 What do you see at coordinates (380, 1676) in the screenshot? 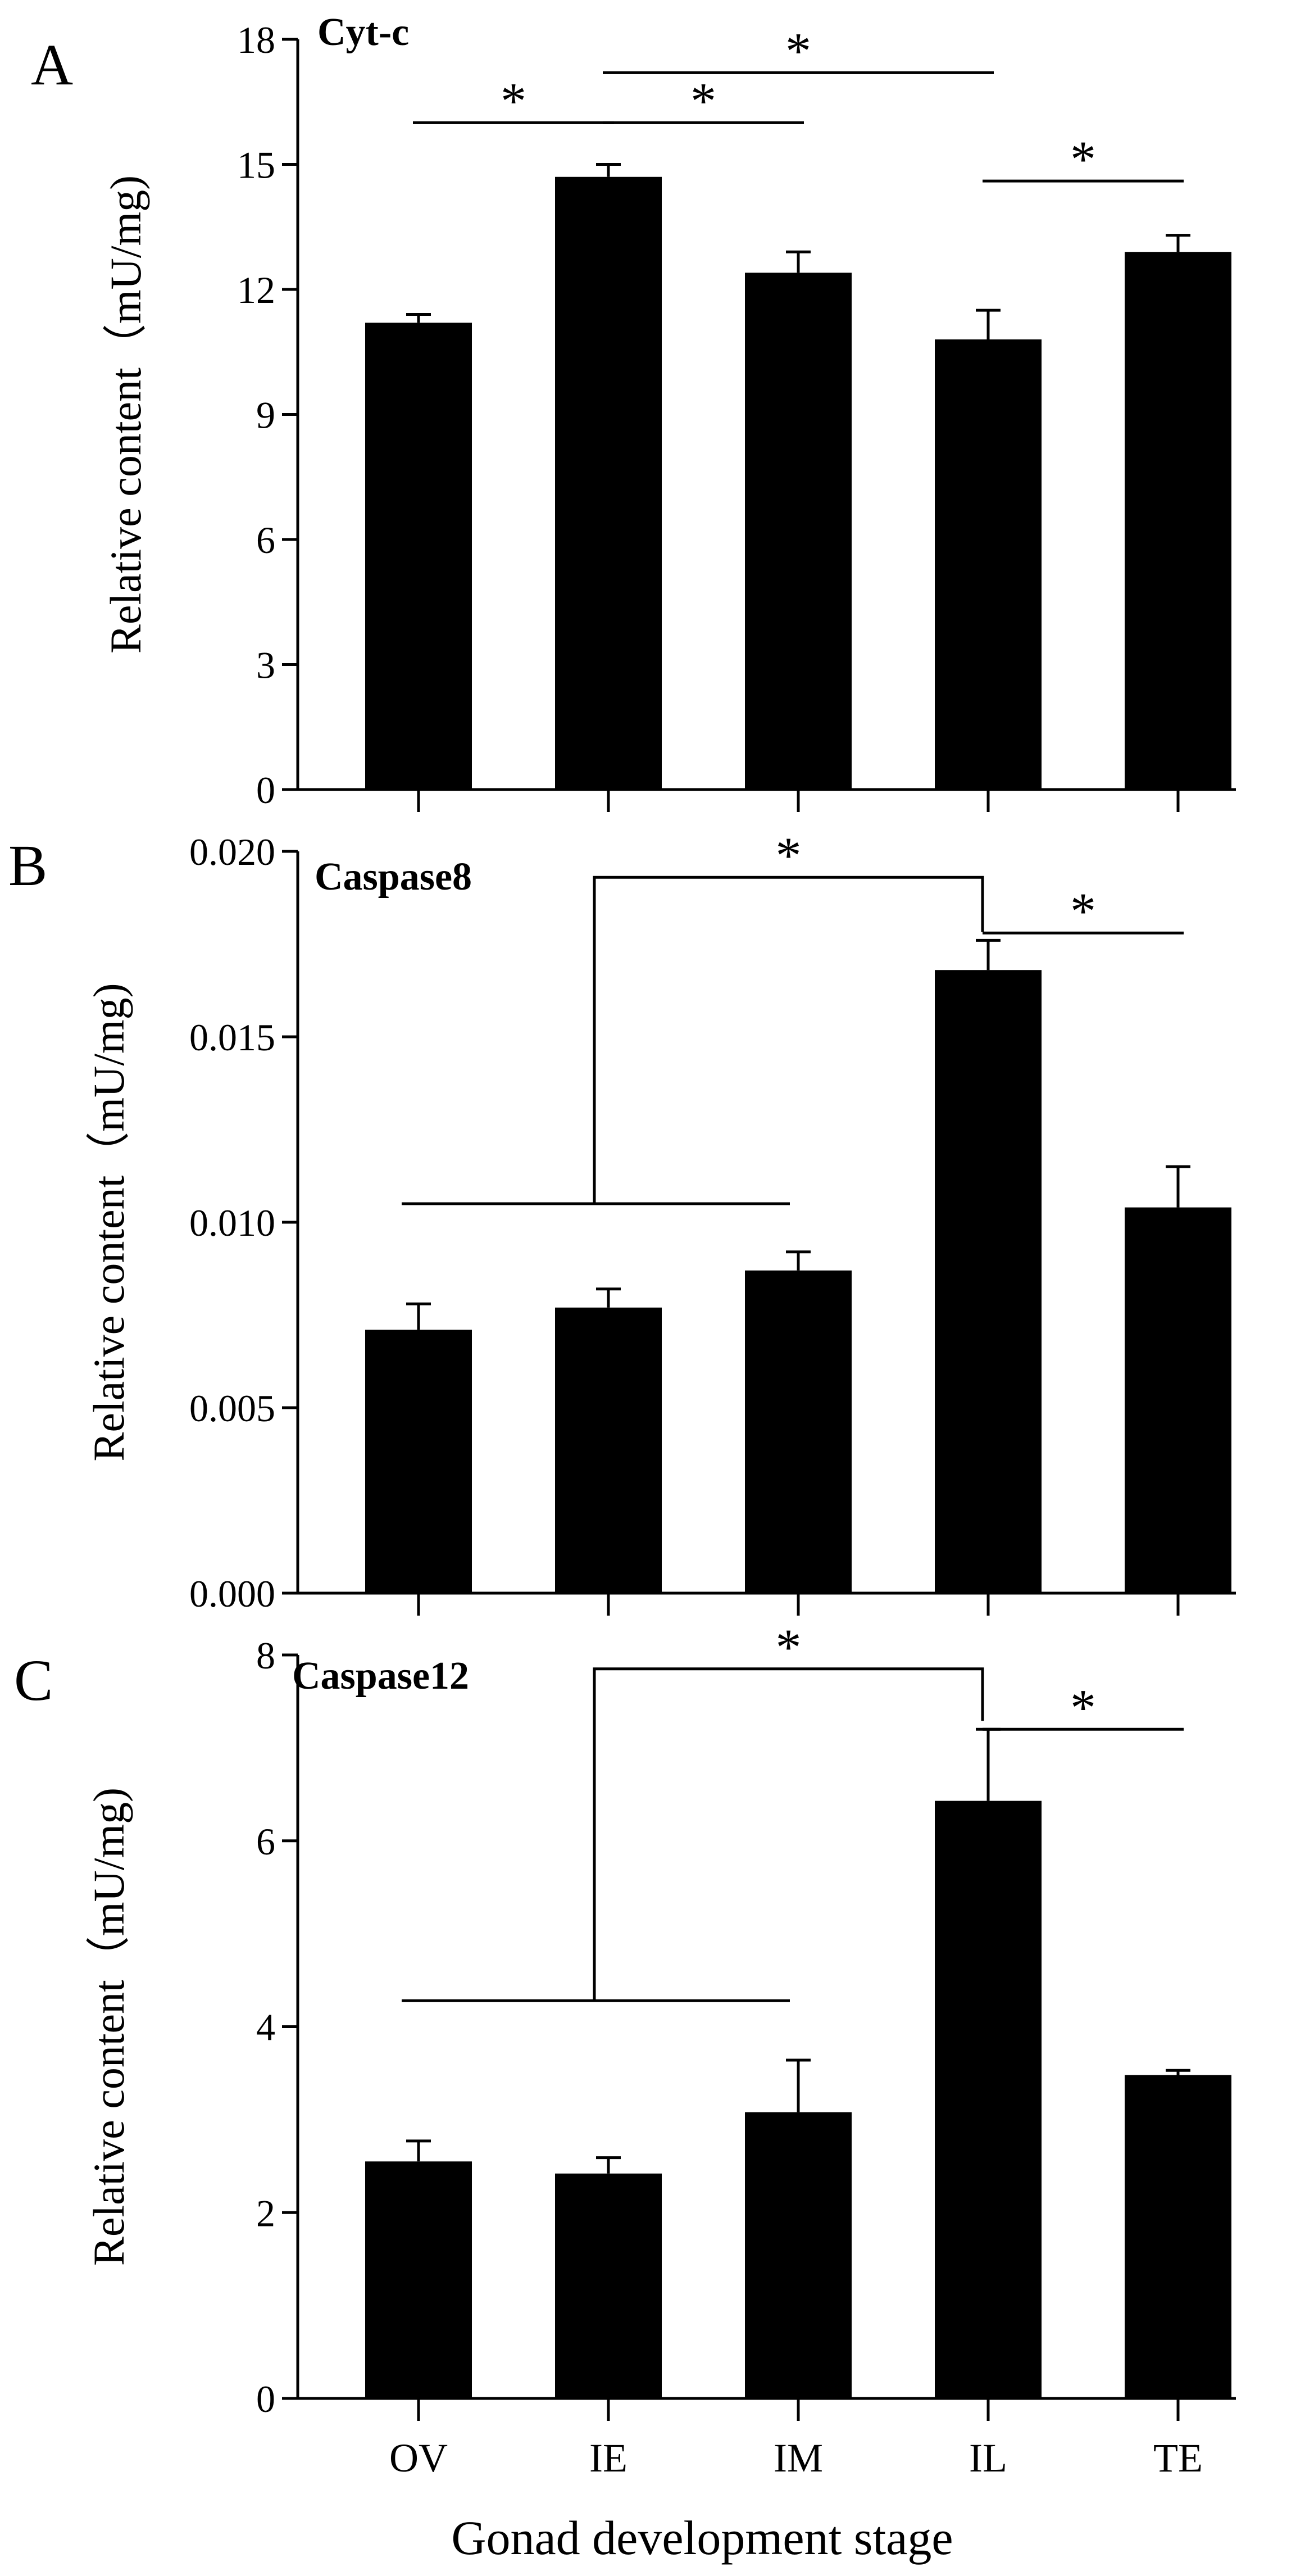
I see `panel-title: Caspase12` at bounding box center [380, 1676].